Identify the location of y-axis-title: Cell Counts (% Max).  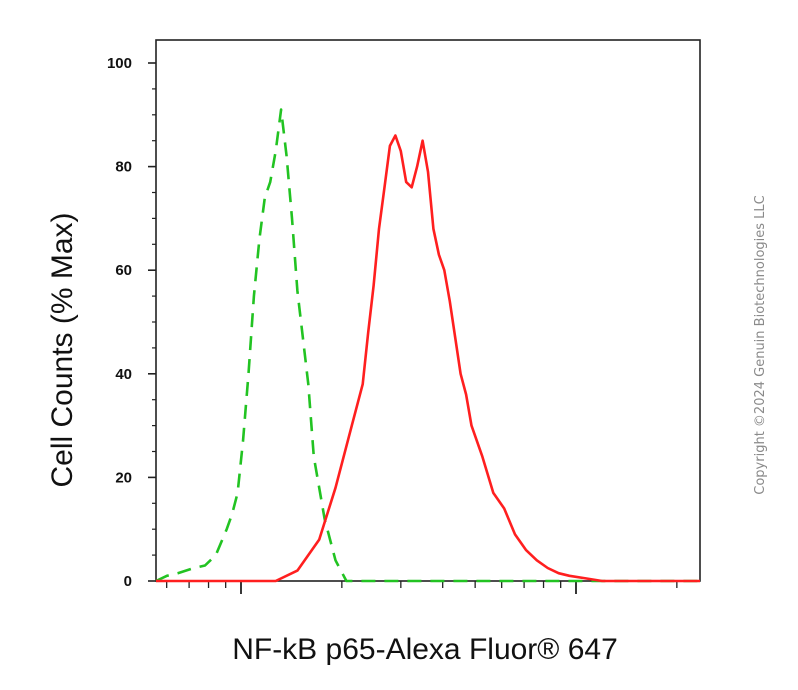
(62, 349).